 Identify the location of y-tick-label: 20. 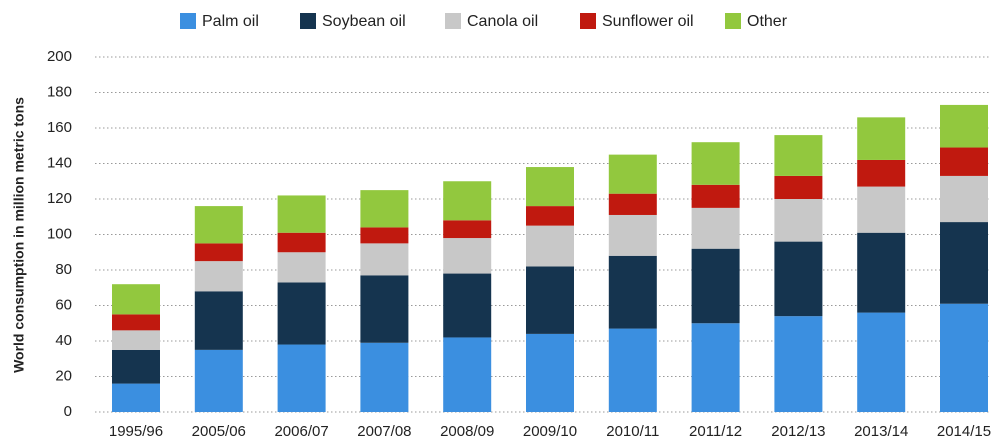
(63, 375).